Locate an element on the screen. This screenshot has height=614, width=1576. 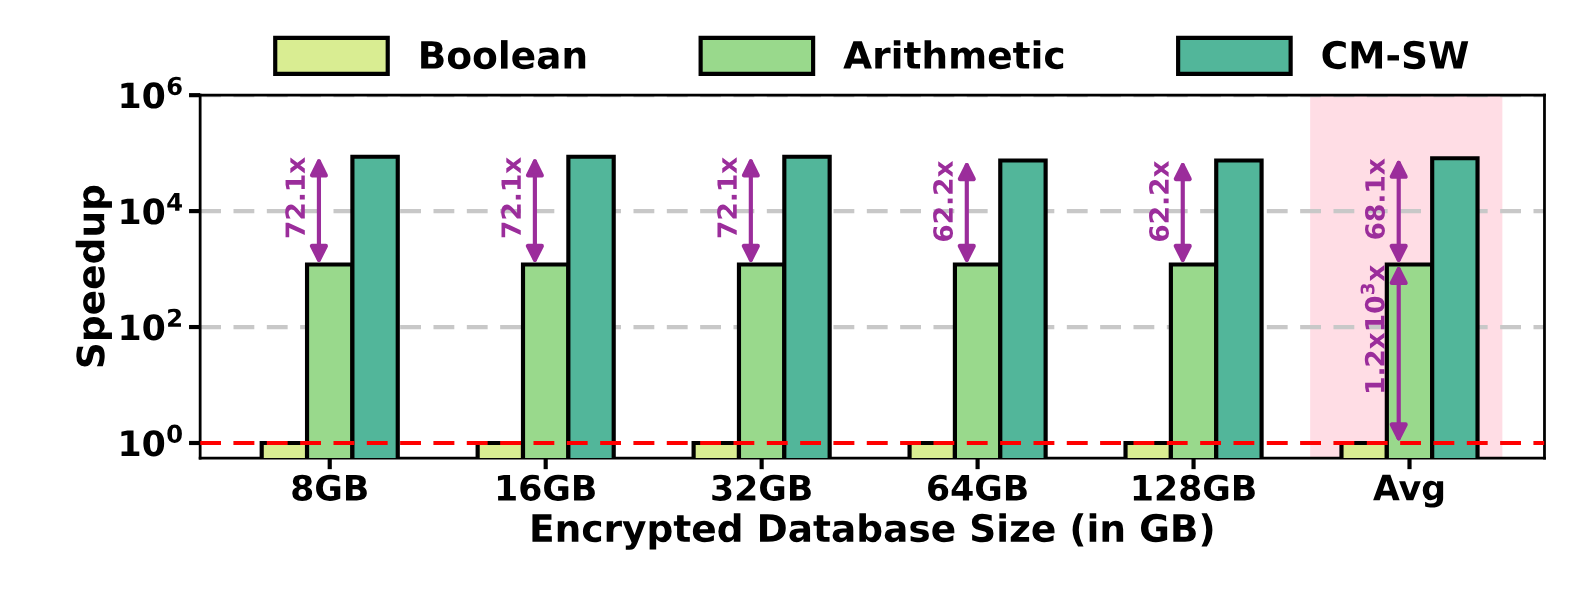
x-tick-label: 8GB is located at coordinates (329, 487).